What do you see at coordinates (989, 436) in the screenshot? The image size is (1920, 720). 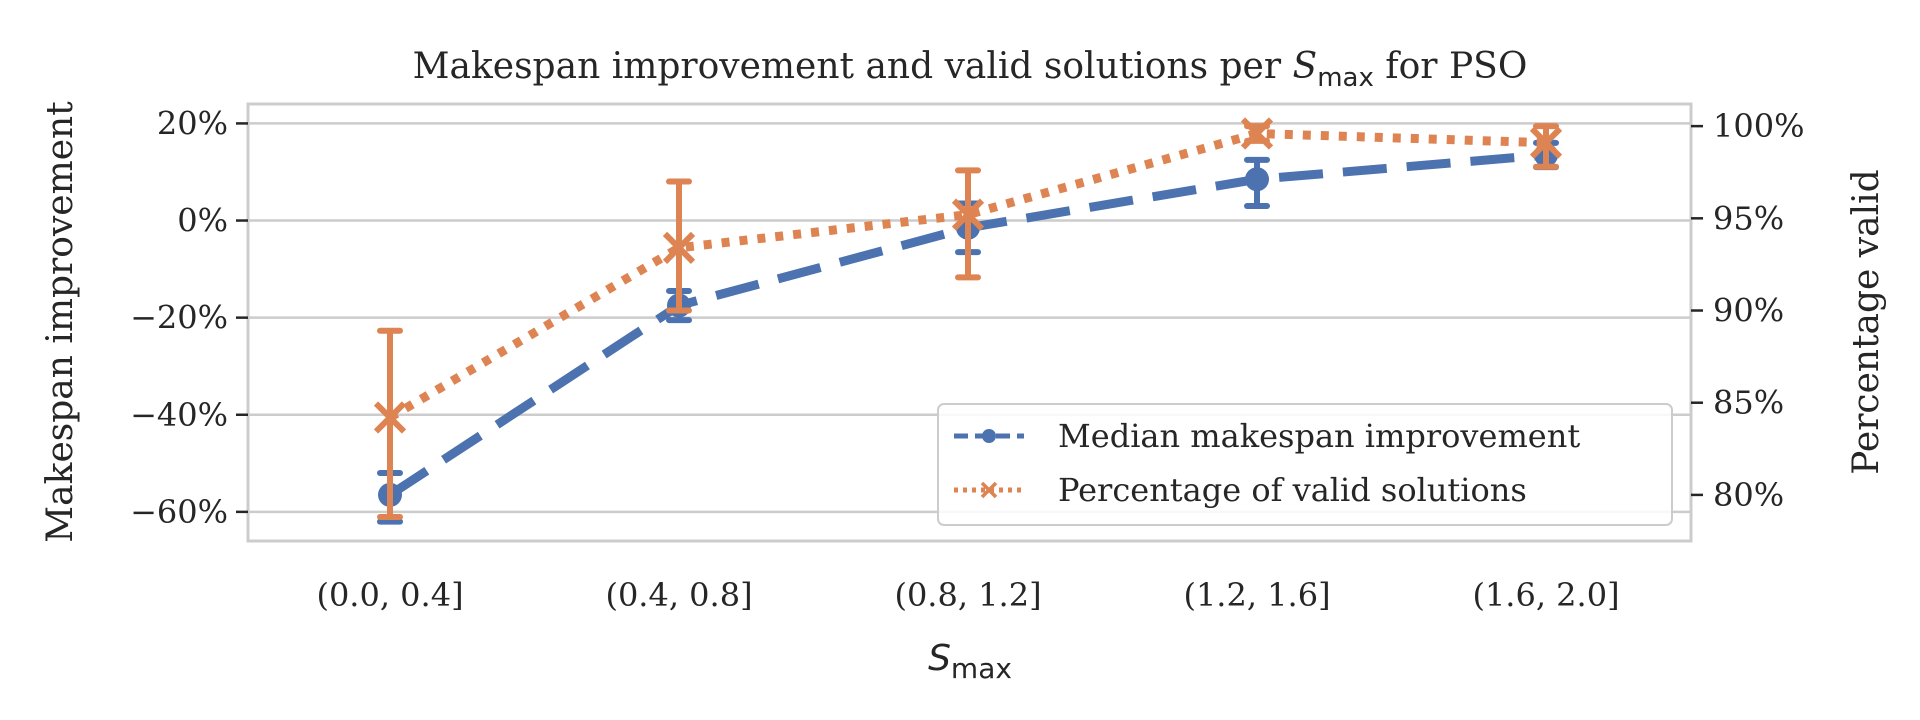 I see `legend-marker` at bounding box center [989, 436].